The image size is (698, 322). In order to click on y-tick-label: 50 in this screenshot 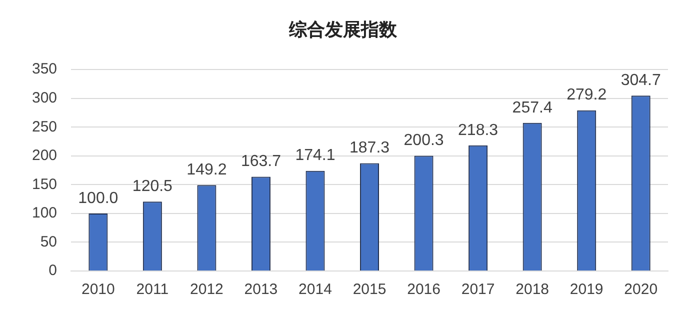, I will do `click(49, 241)`.